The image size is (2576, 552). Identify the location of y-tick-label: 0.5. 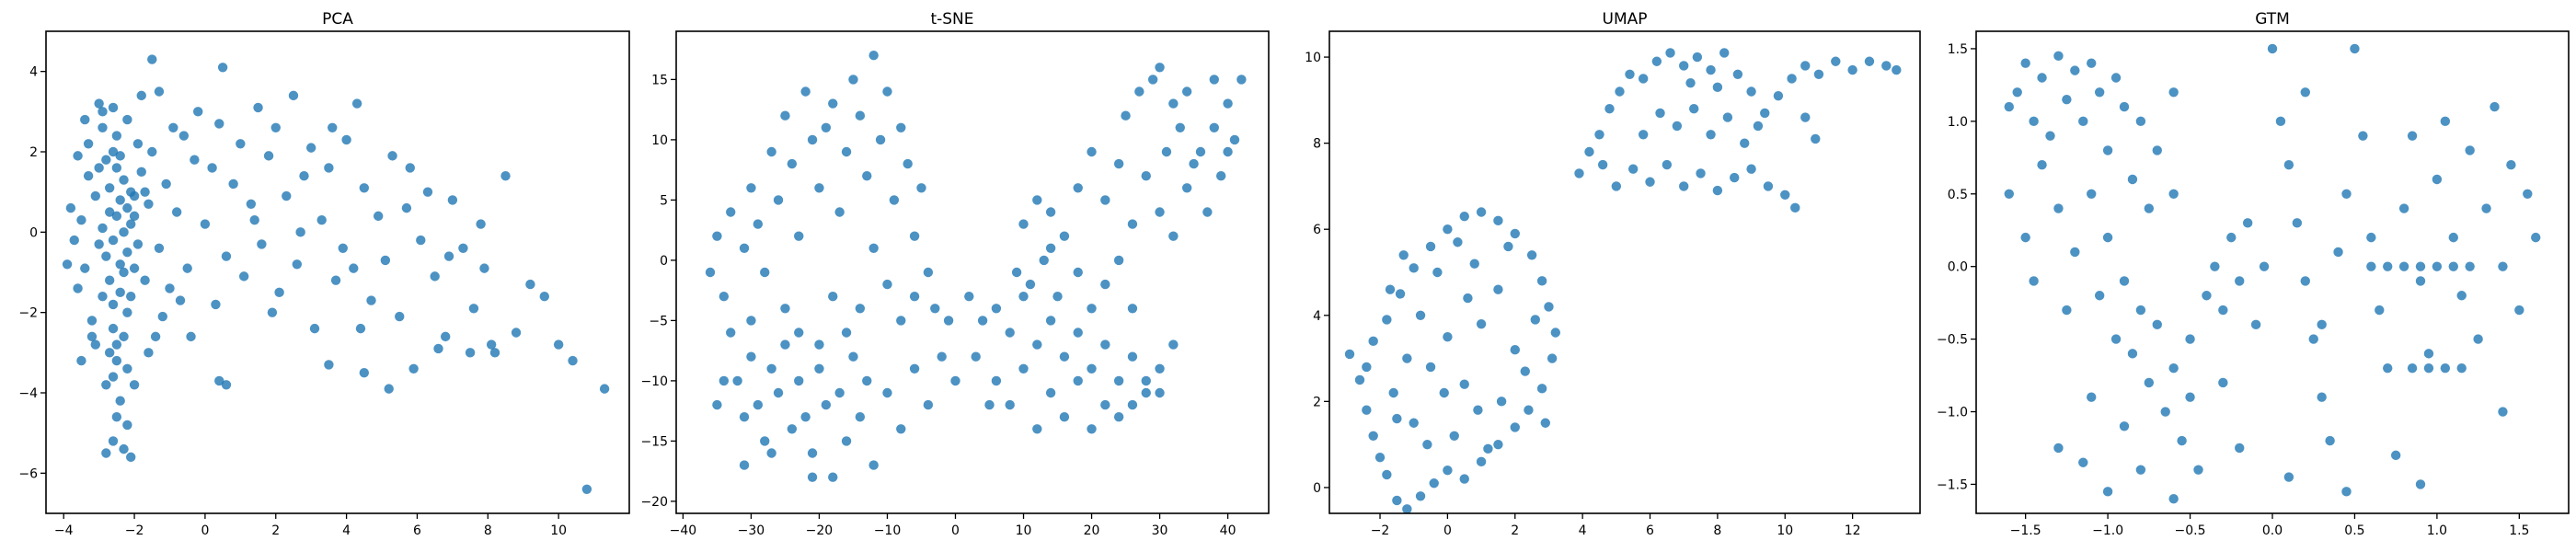
(1958, 195).